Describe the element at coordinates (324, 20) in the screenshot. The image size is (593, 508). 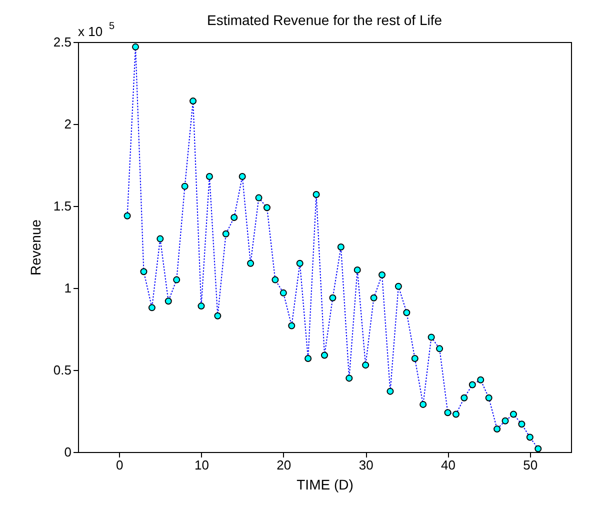
I see `chart-title: Estimated Revenue for the rest of Life` at that location.